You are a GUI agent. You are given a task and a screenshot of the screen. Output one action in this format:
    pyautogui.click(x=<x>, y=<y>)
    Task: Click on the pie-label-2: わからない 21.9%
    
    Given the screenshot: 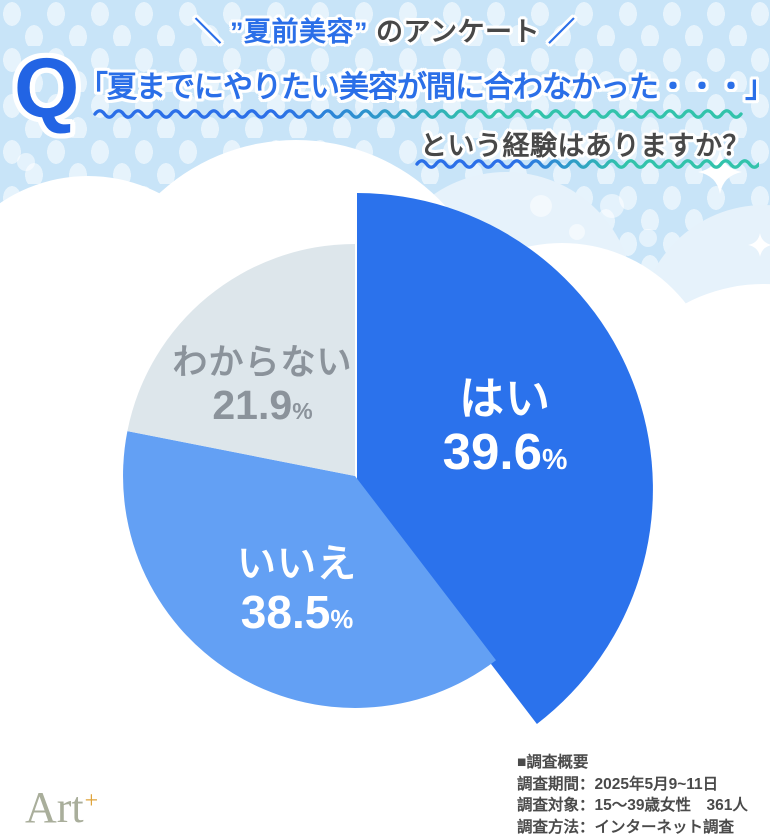 What is the action you would take?
    pyautogui.click(x=262, y=385)
    